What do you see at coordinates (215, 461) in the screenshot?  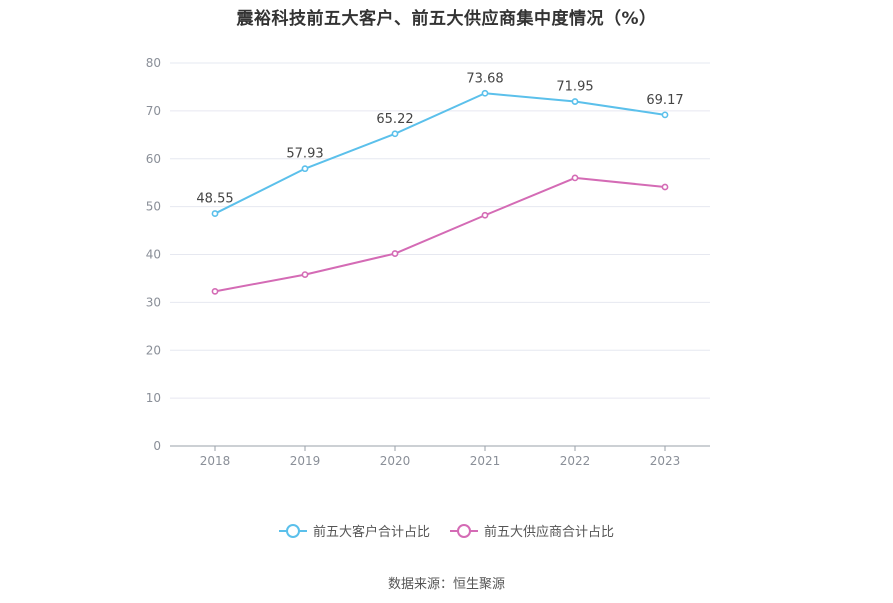 I see `x-tick-label: 2018` at bounding box center [215, 461].